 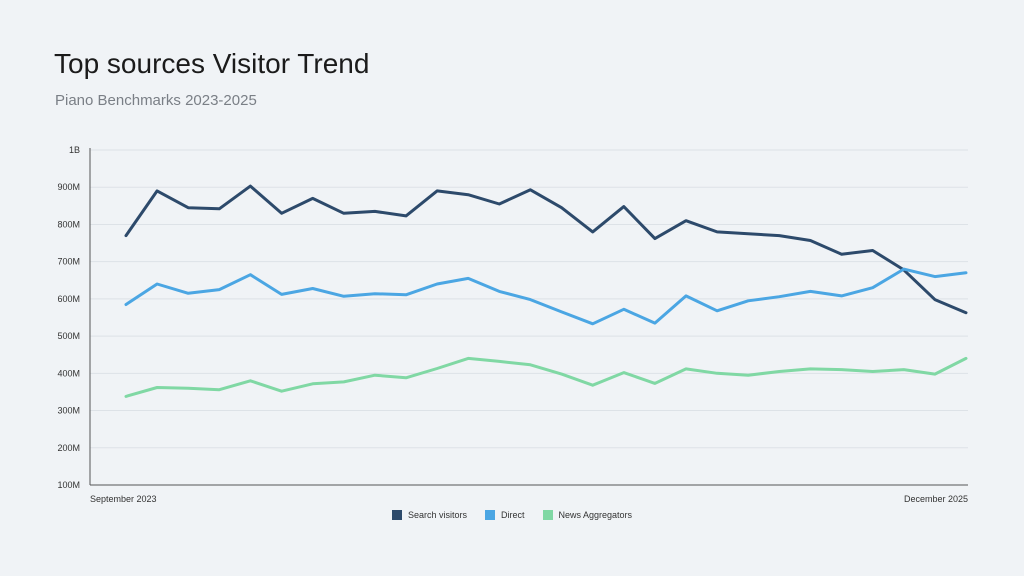 I want to click on legend-item: Search visitors, so click(x=429, y=515).